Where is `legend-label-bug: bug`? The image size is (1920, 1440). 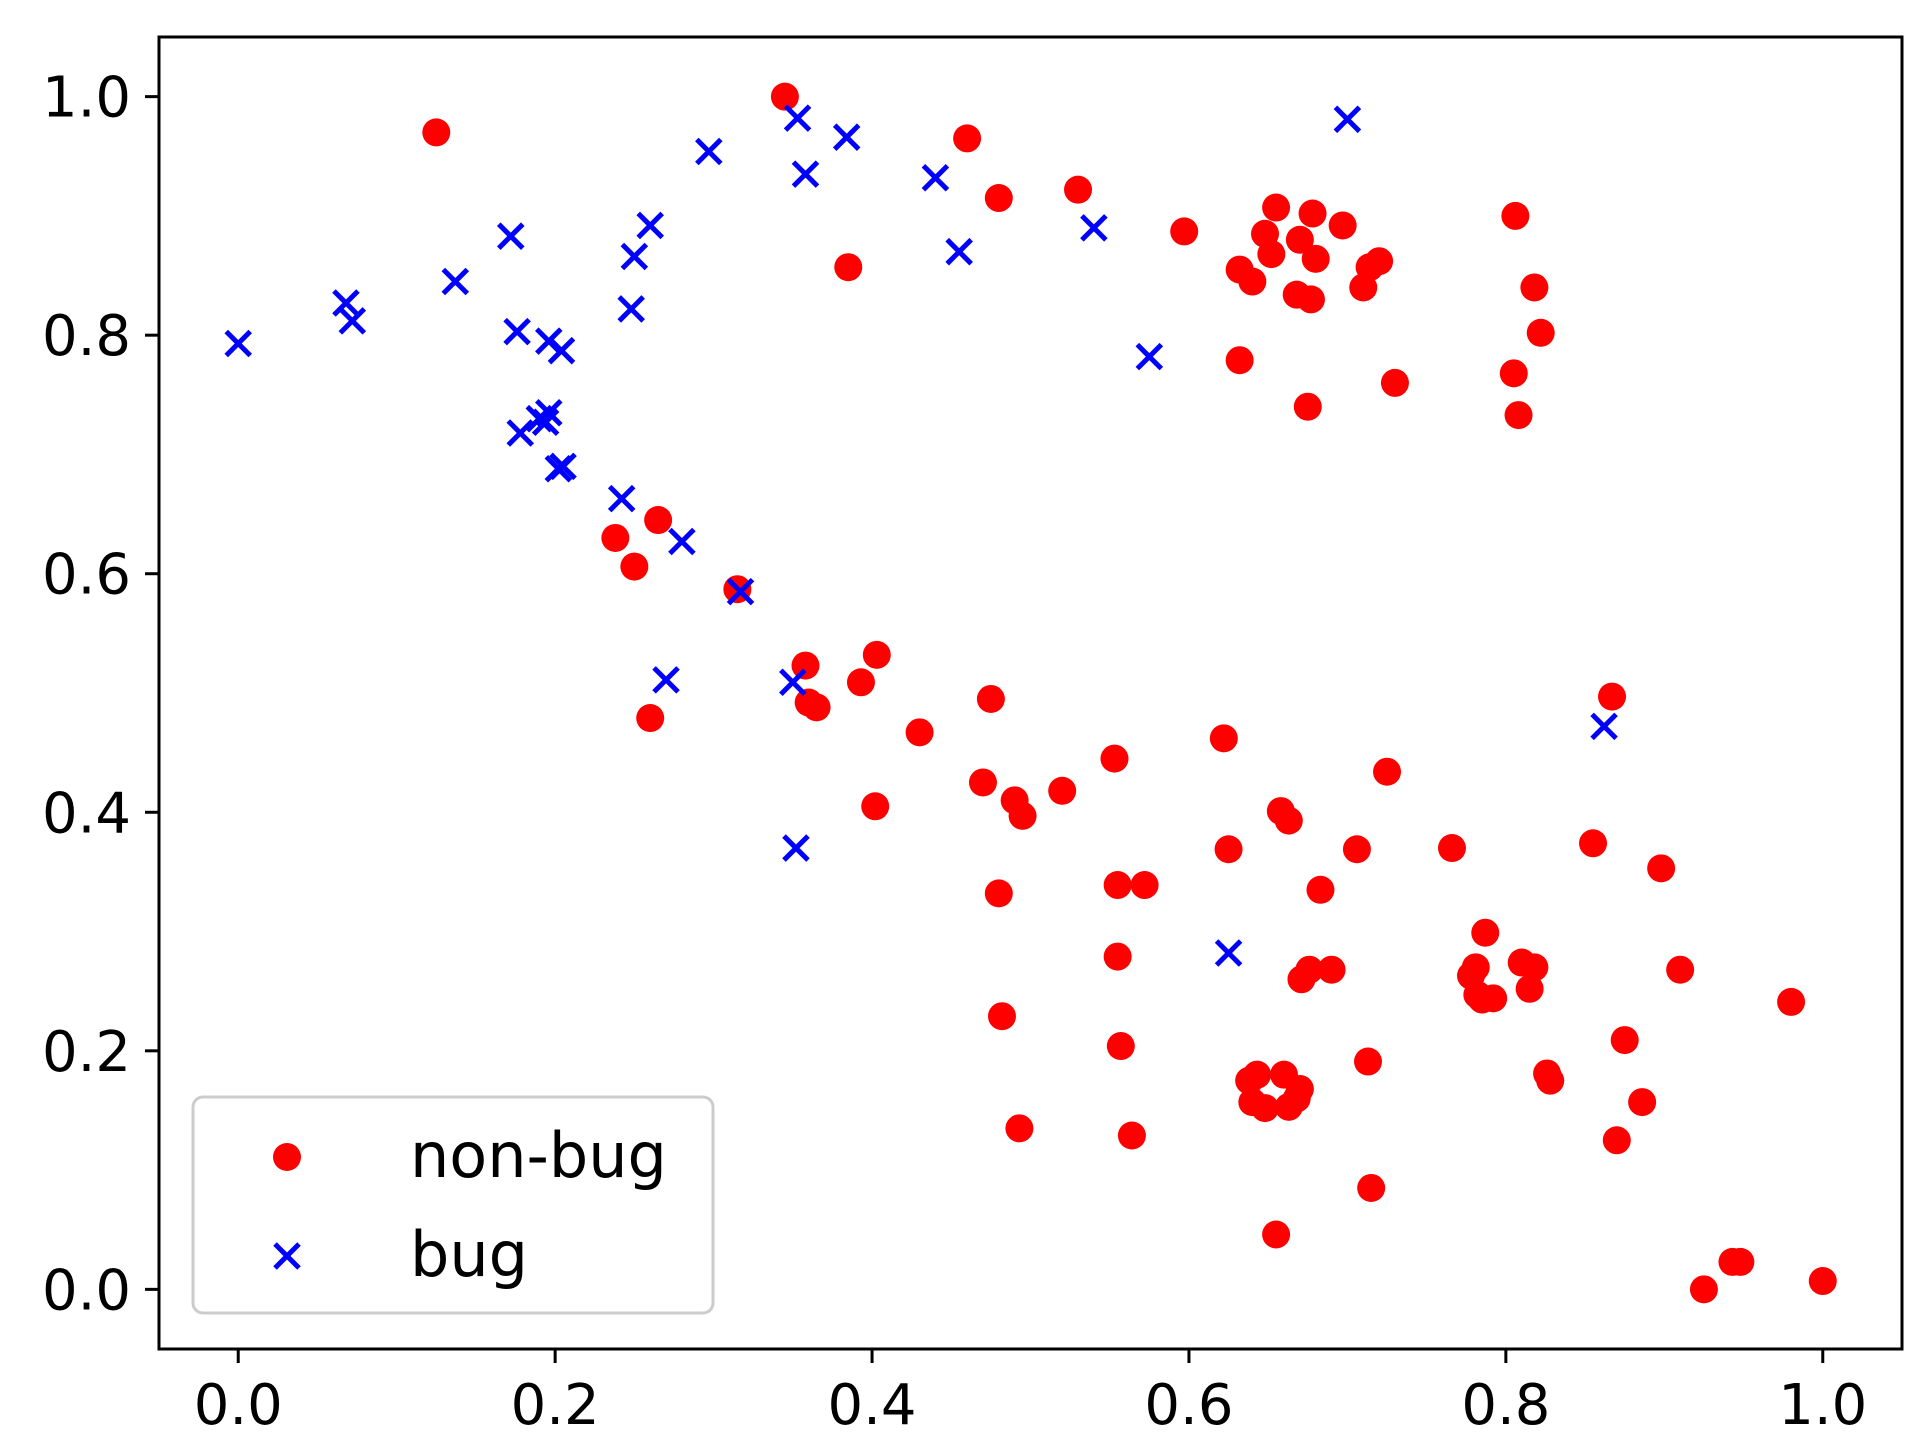 legend-label-bug: bug is located at coordinates (469, 1254).